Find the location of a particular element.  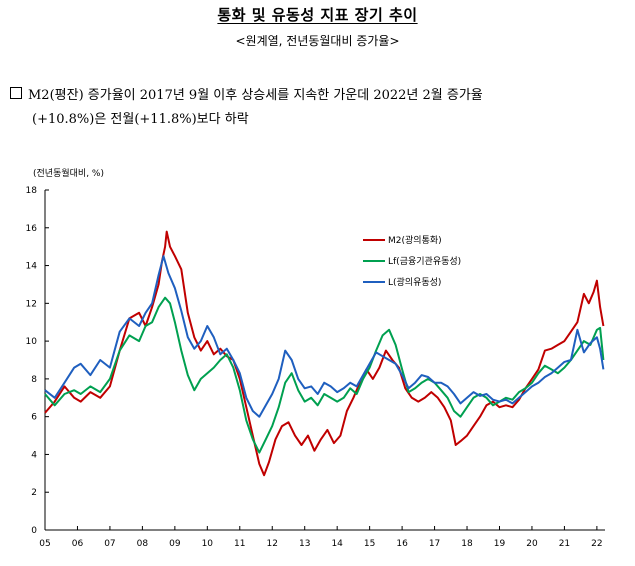

page-title: 통화 및 유동성 지표 장기 추이 is located at coordinates (317, 15).